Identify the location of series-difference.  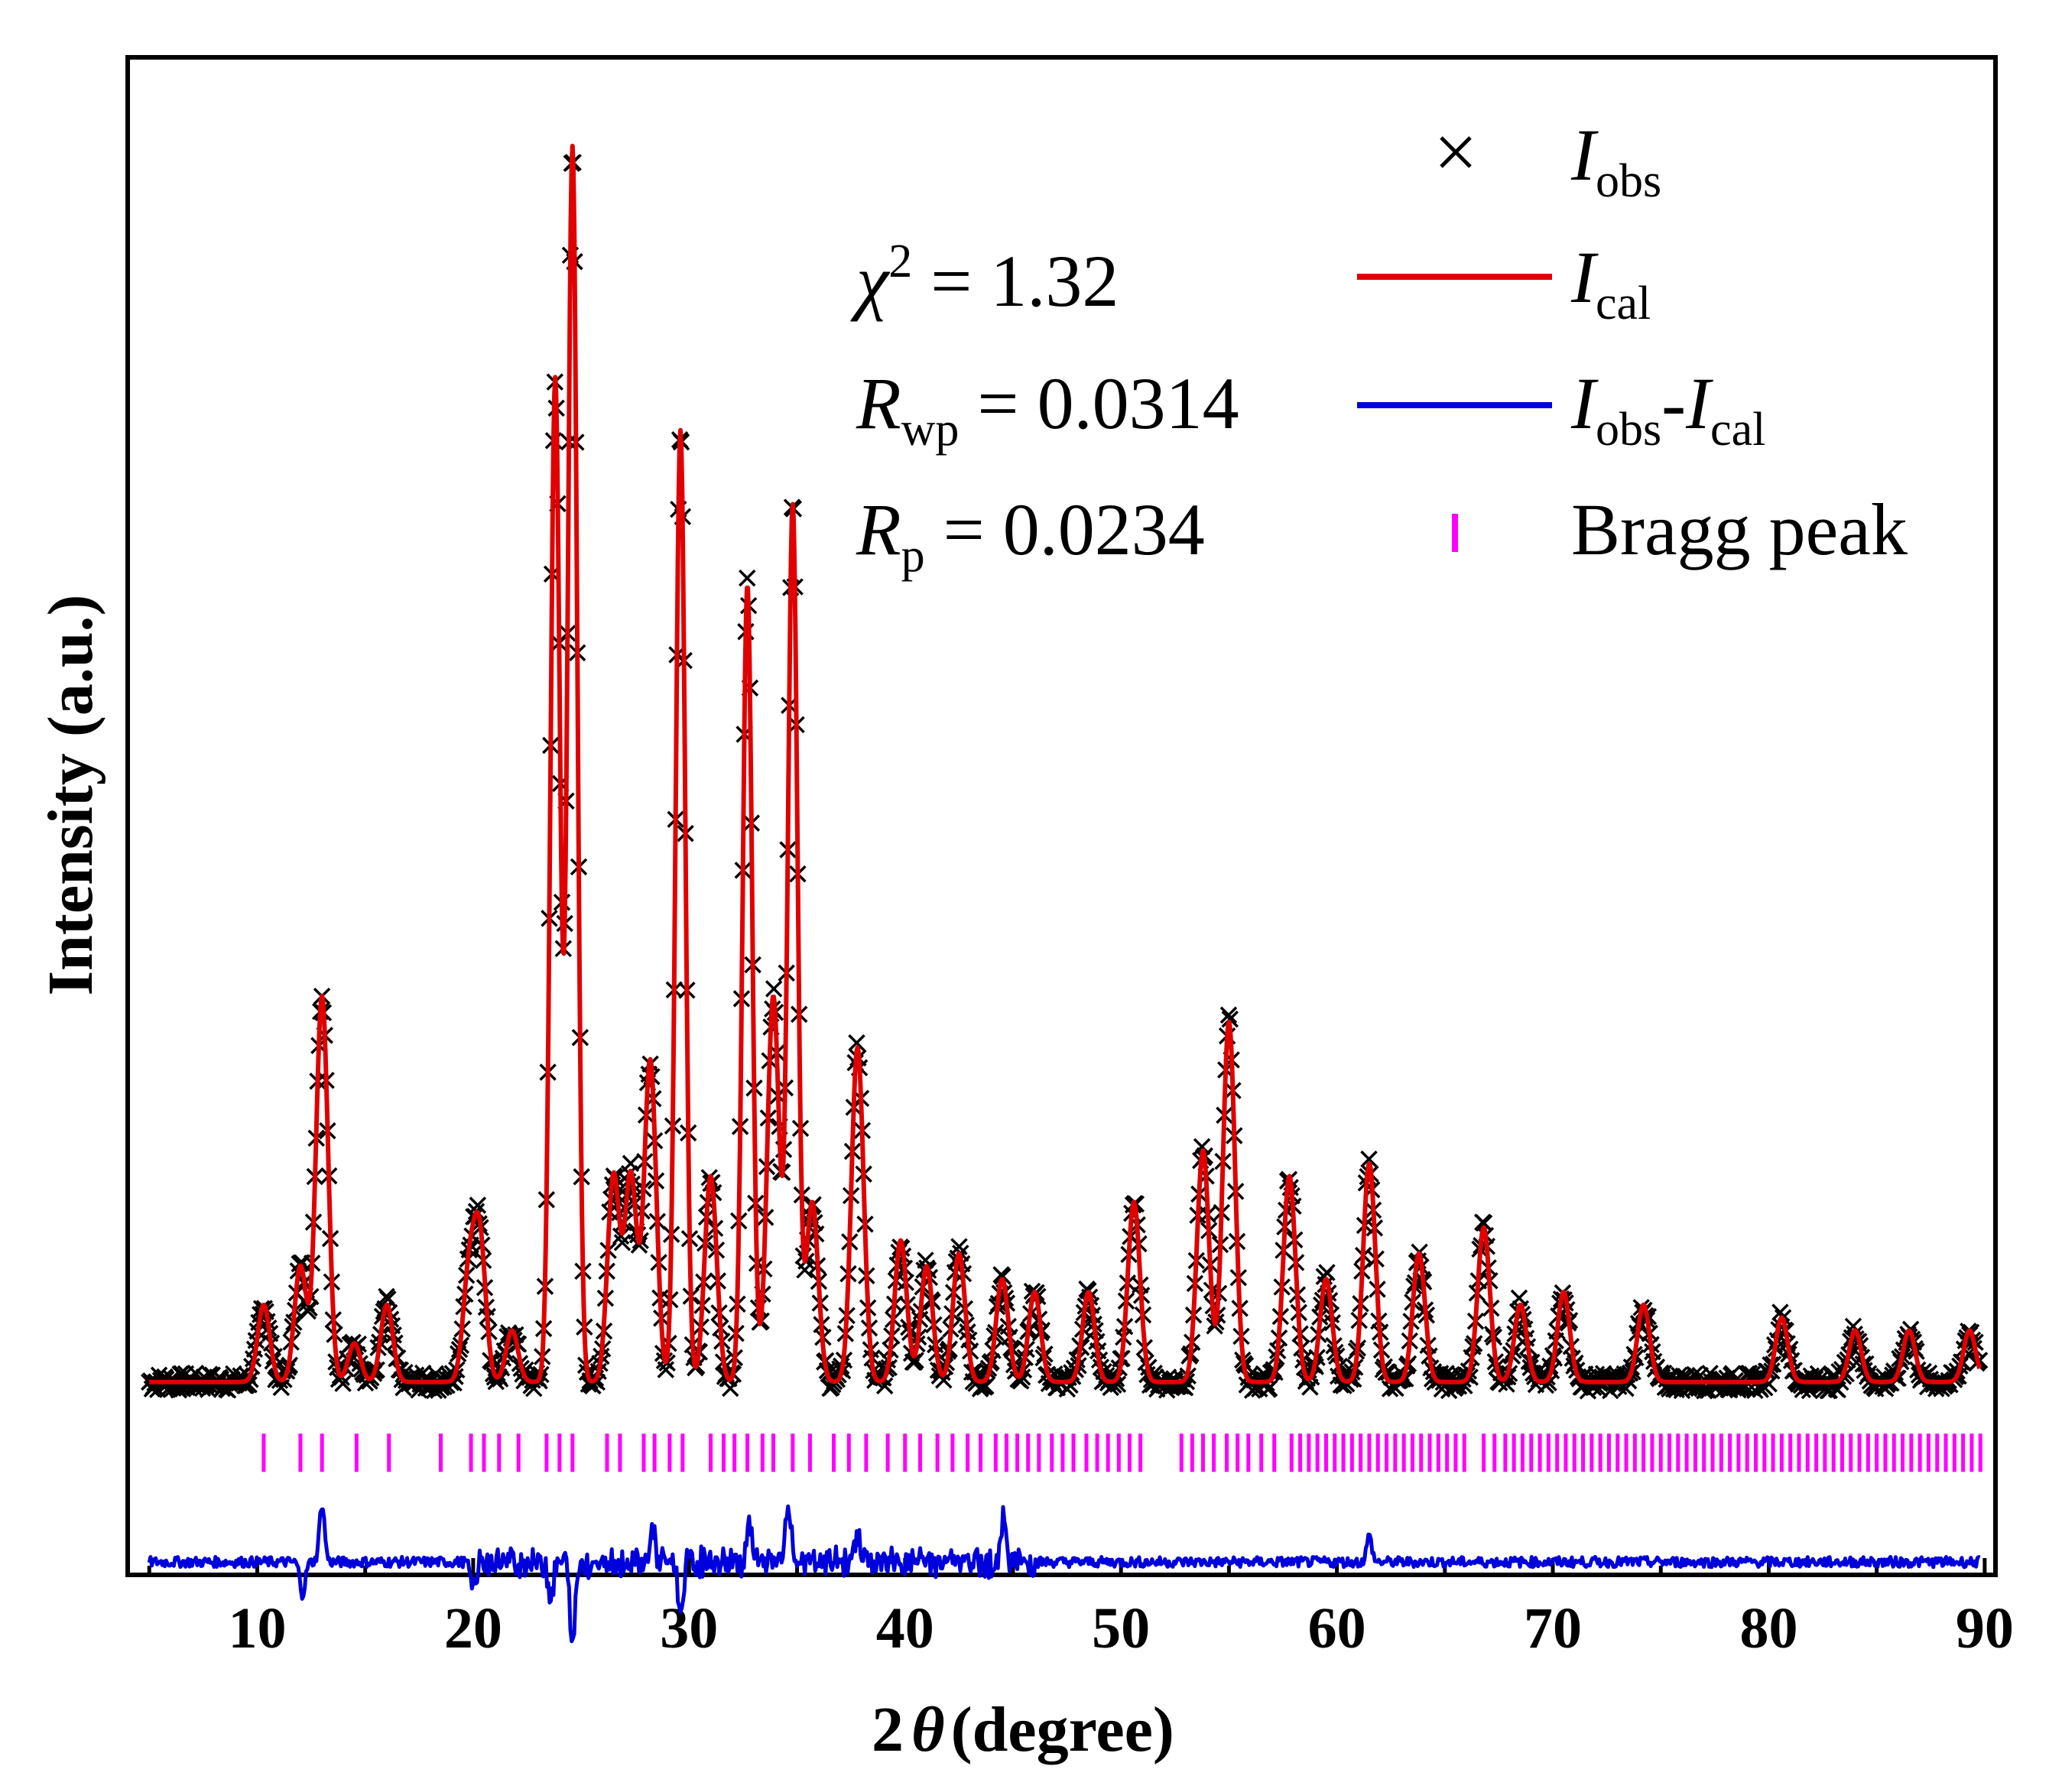
(1064, 1574).